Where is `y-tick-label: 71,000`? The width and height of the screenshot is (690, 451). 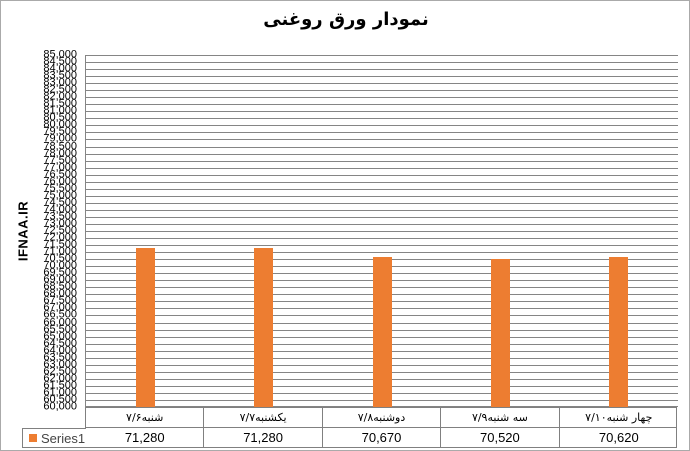 y-tick-label: 71,000 is located at coordinates (60, 251).